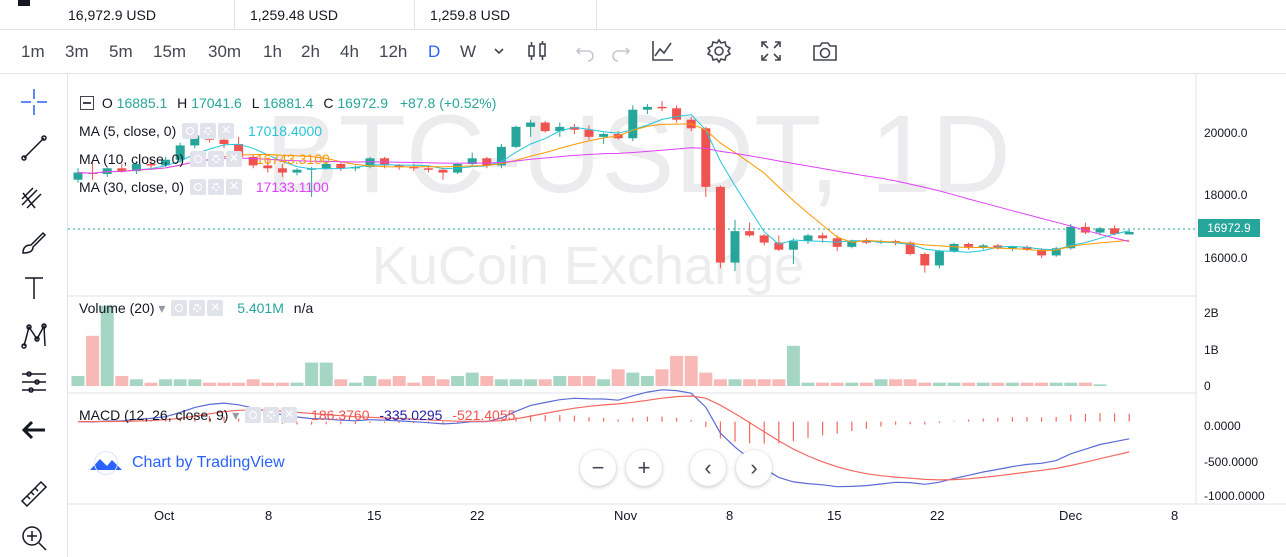 The width and height of the screenshot is (1286, 557). I want to click on collapse-icon, so click(87, 103).